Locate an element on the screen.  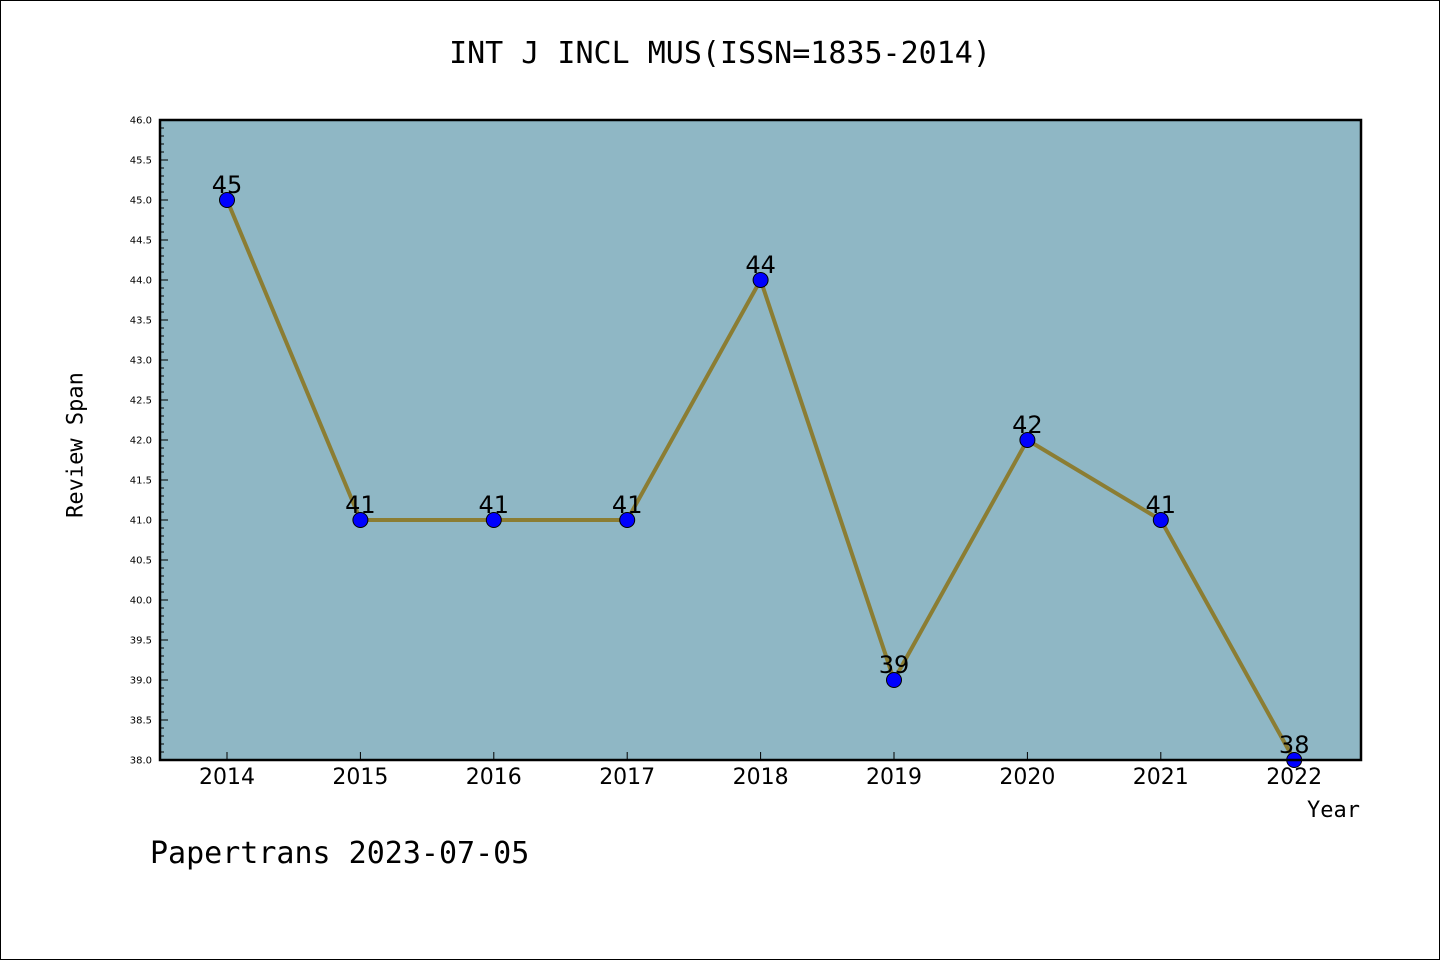
y-tick-label: 41.5 is located at coordinates (141, 481).